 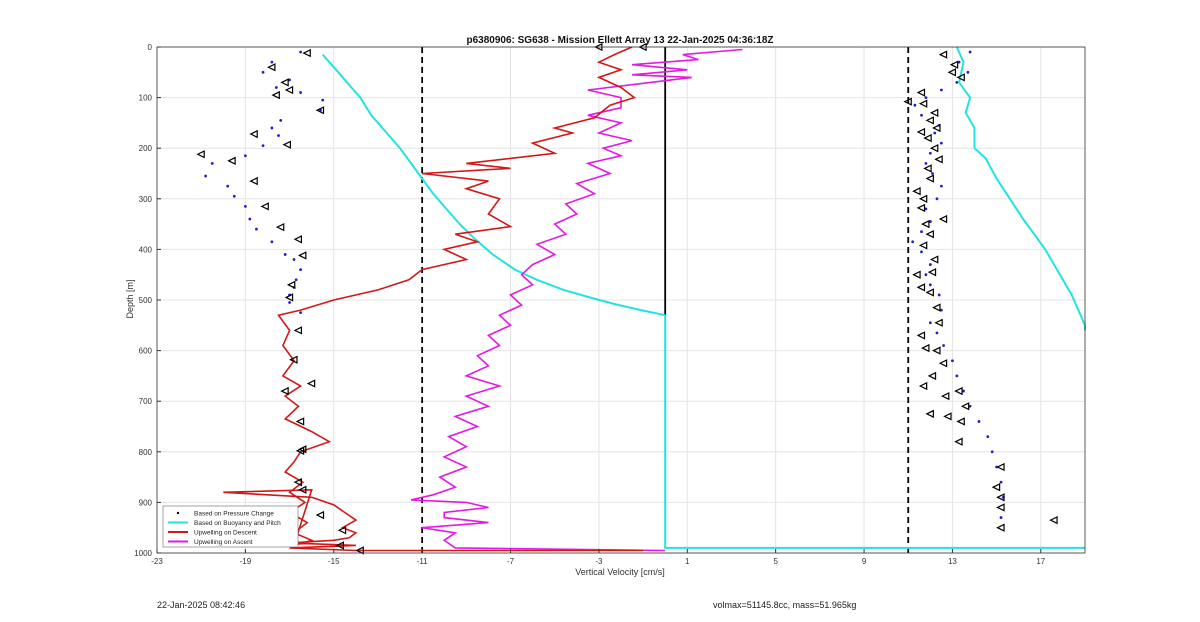 What do you see at coordinates (1020, 188) in the screenshot?
I see `buoyancy-line-ascent` at bounding box center [1020, 188].